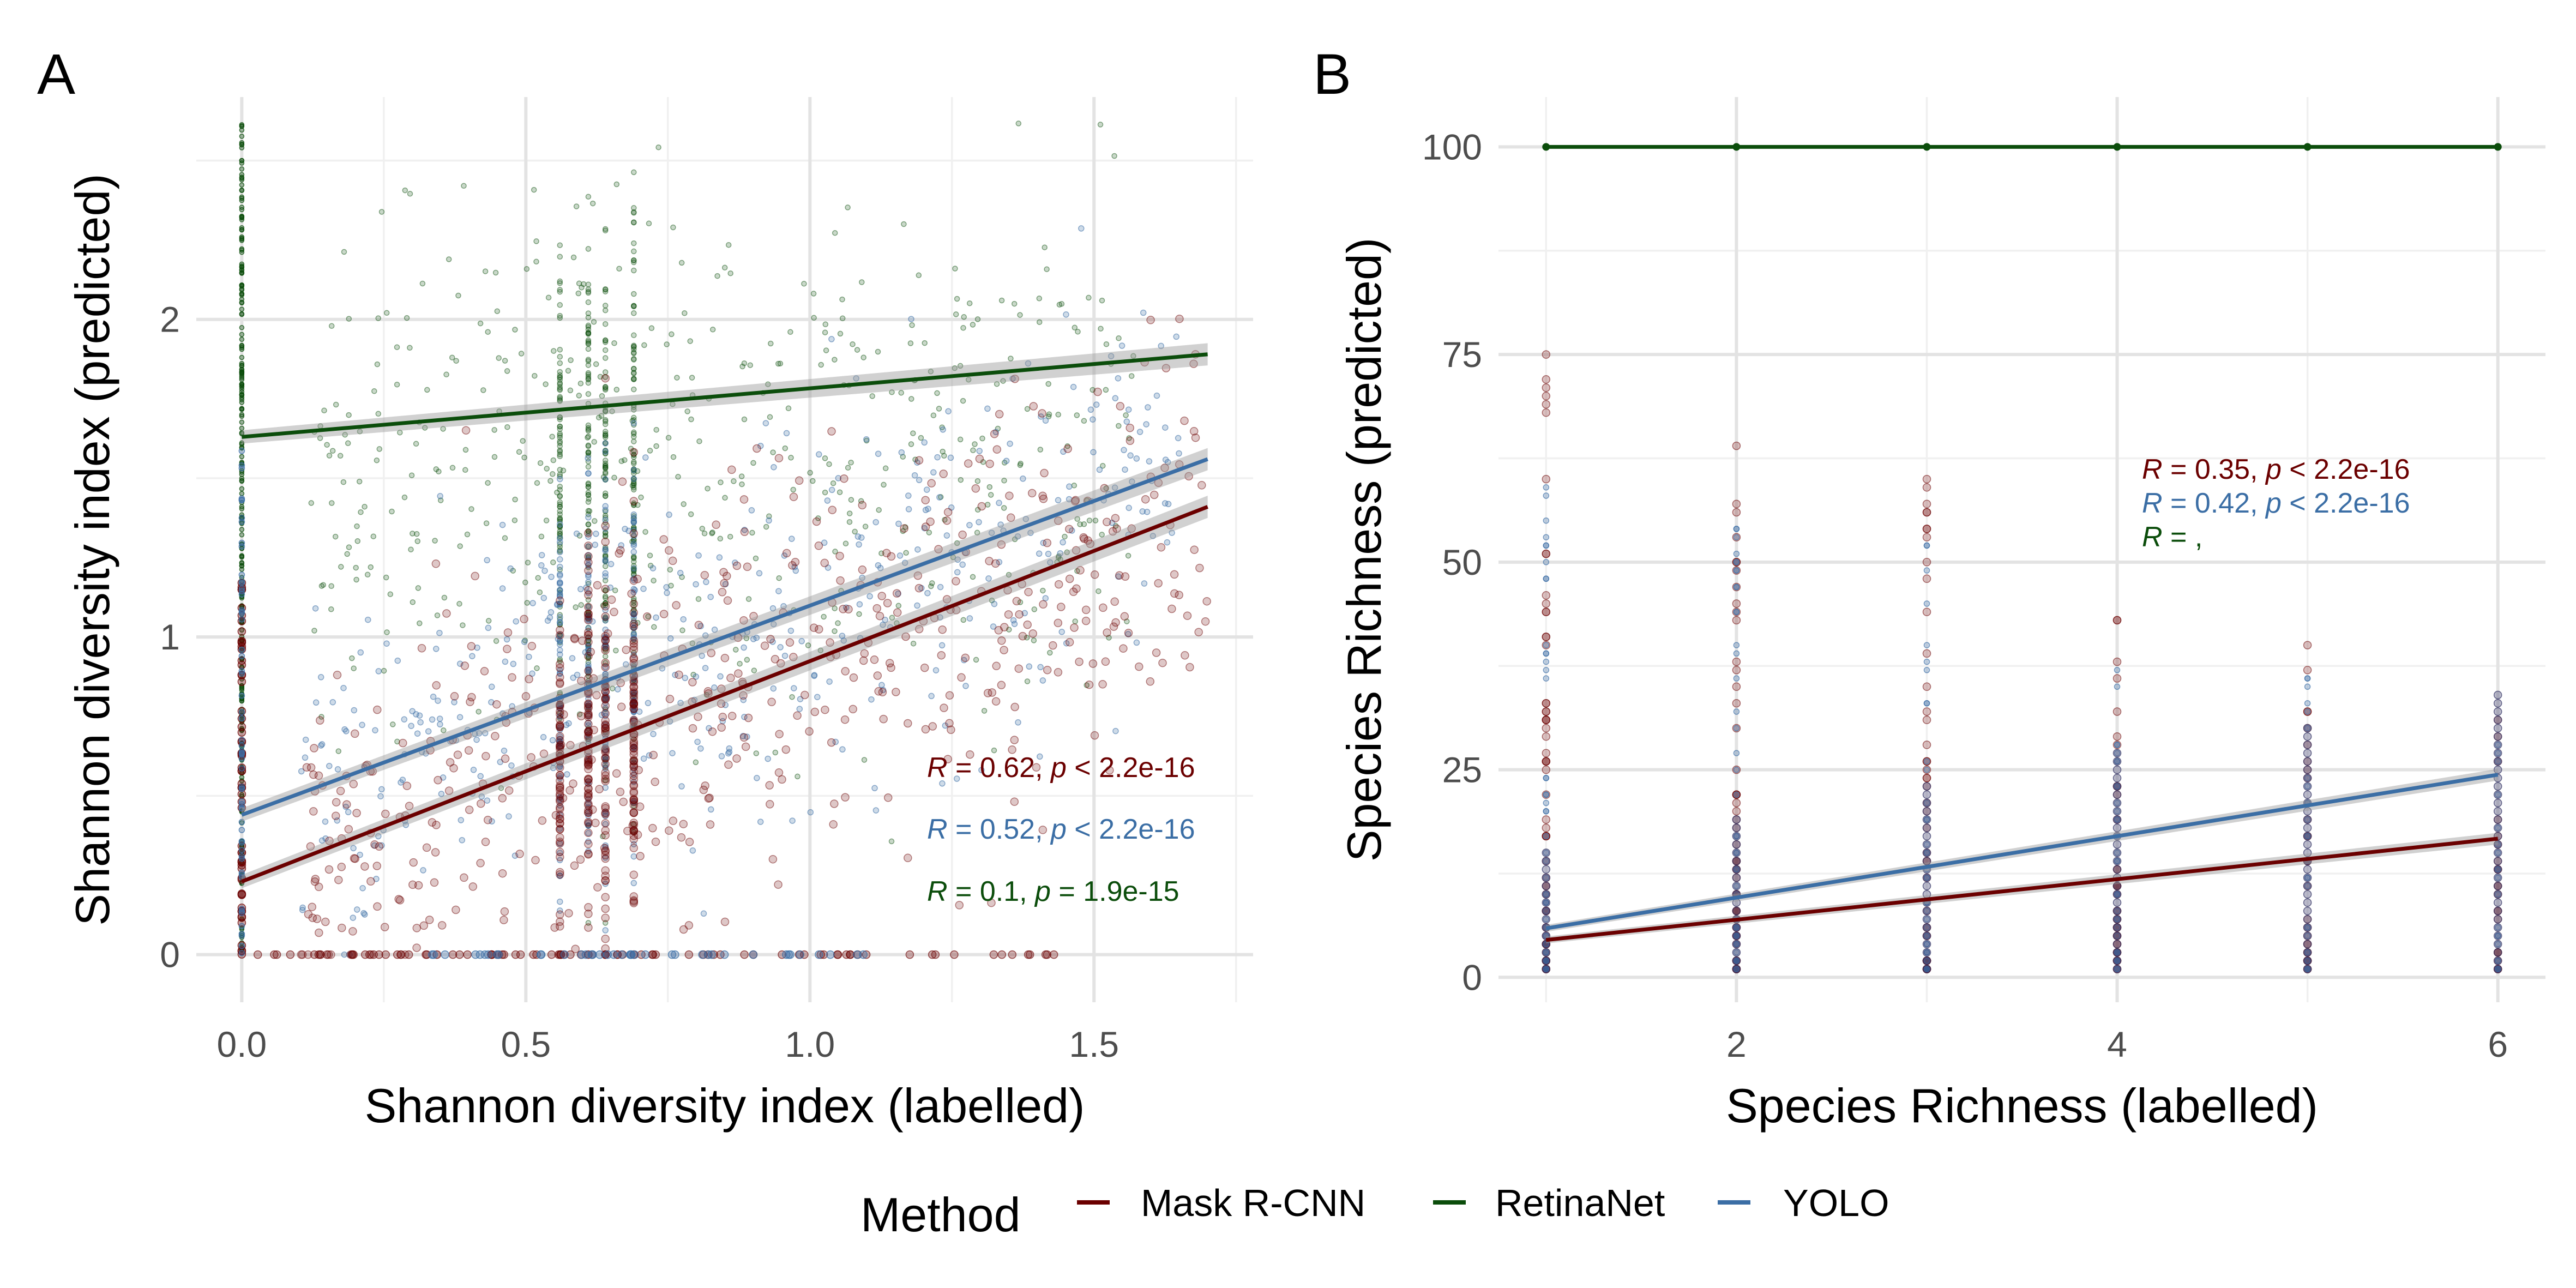  What do you see at coordinates (1061, 768) in the screenshot?
I see `stat-annotation-mask-r-cnn: R = 0.62, p < 2.2e-16` at bounding box center [1061, 768].